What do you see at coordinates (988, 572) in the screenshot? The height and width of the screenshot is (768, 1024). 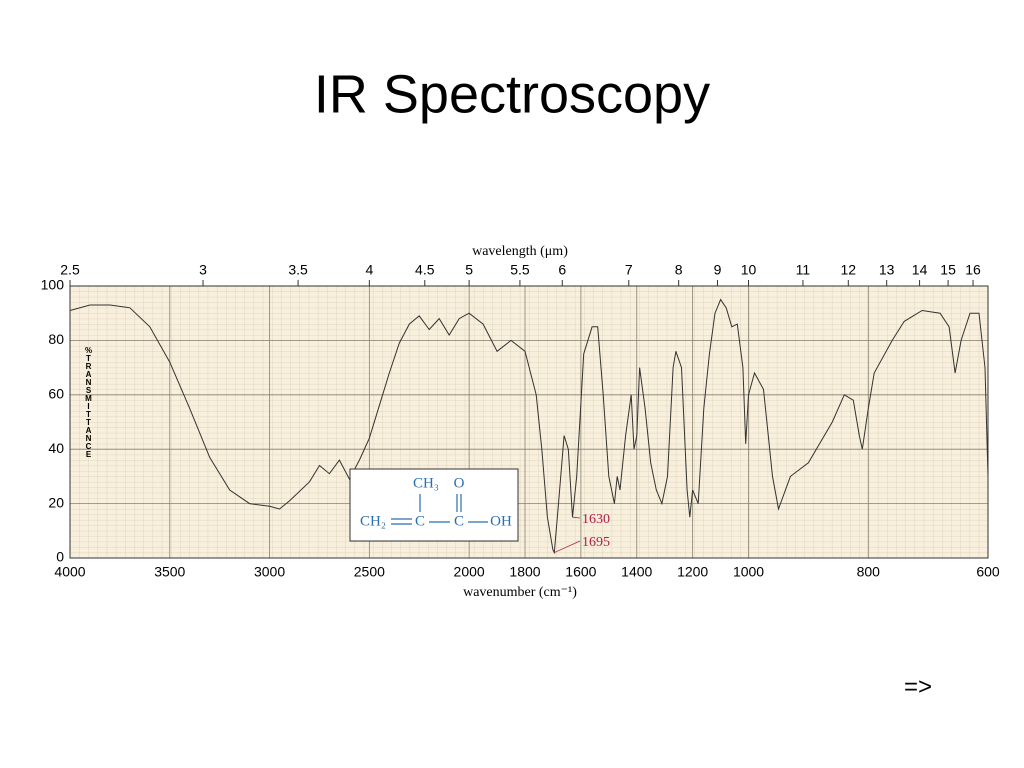 I see `x-tick-label: 600` at bounding box center [988, 572].